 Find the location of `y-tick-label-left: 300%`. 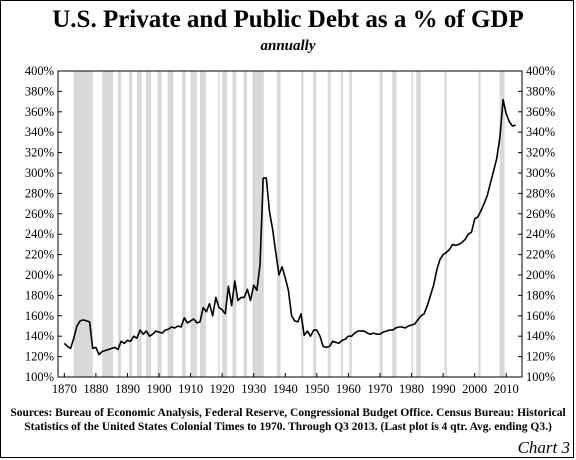

y-tick-label-left: 300% is located at coordinates (39, 173).